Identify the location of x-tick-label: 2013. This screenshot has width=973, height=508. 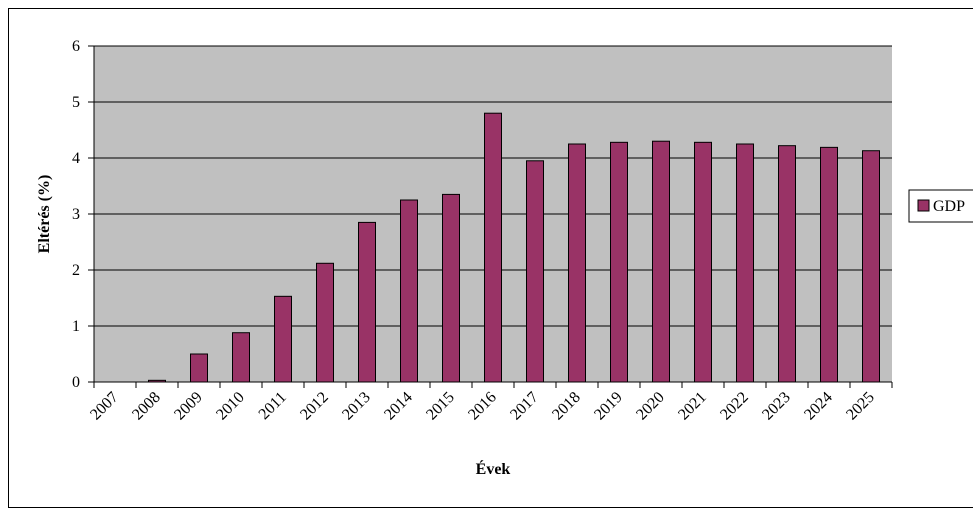
(356, 406).